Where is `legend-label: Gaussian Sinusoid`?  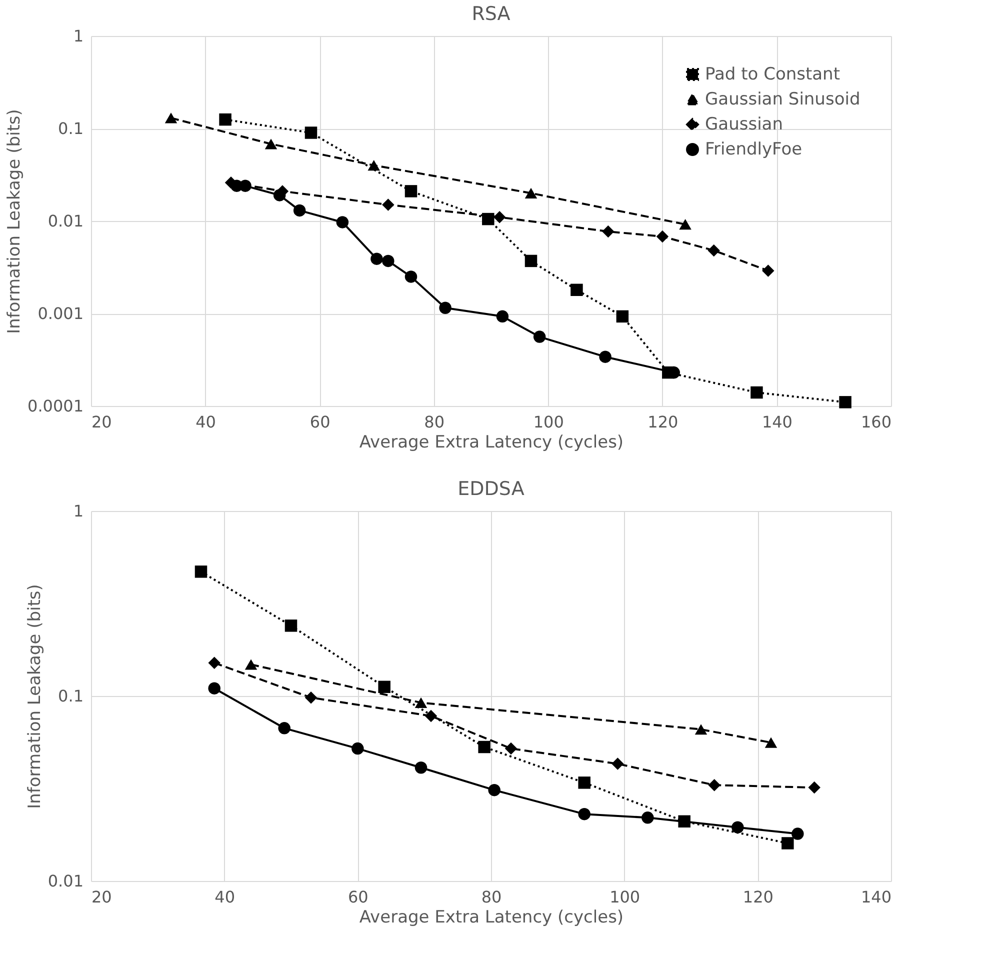 legend-label: Gaussian Sinusoid is located at coordinates (782, 100).